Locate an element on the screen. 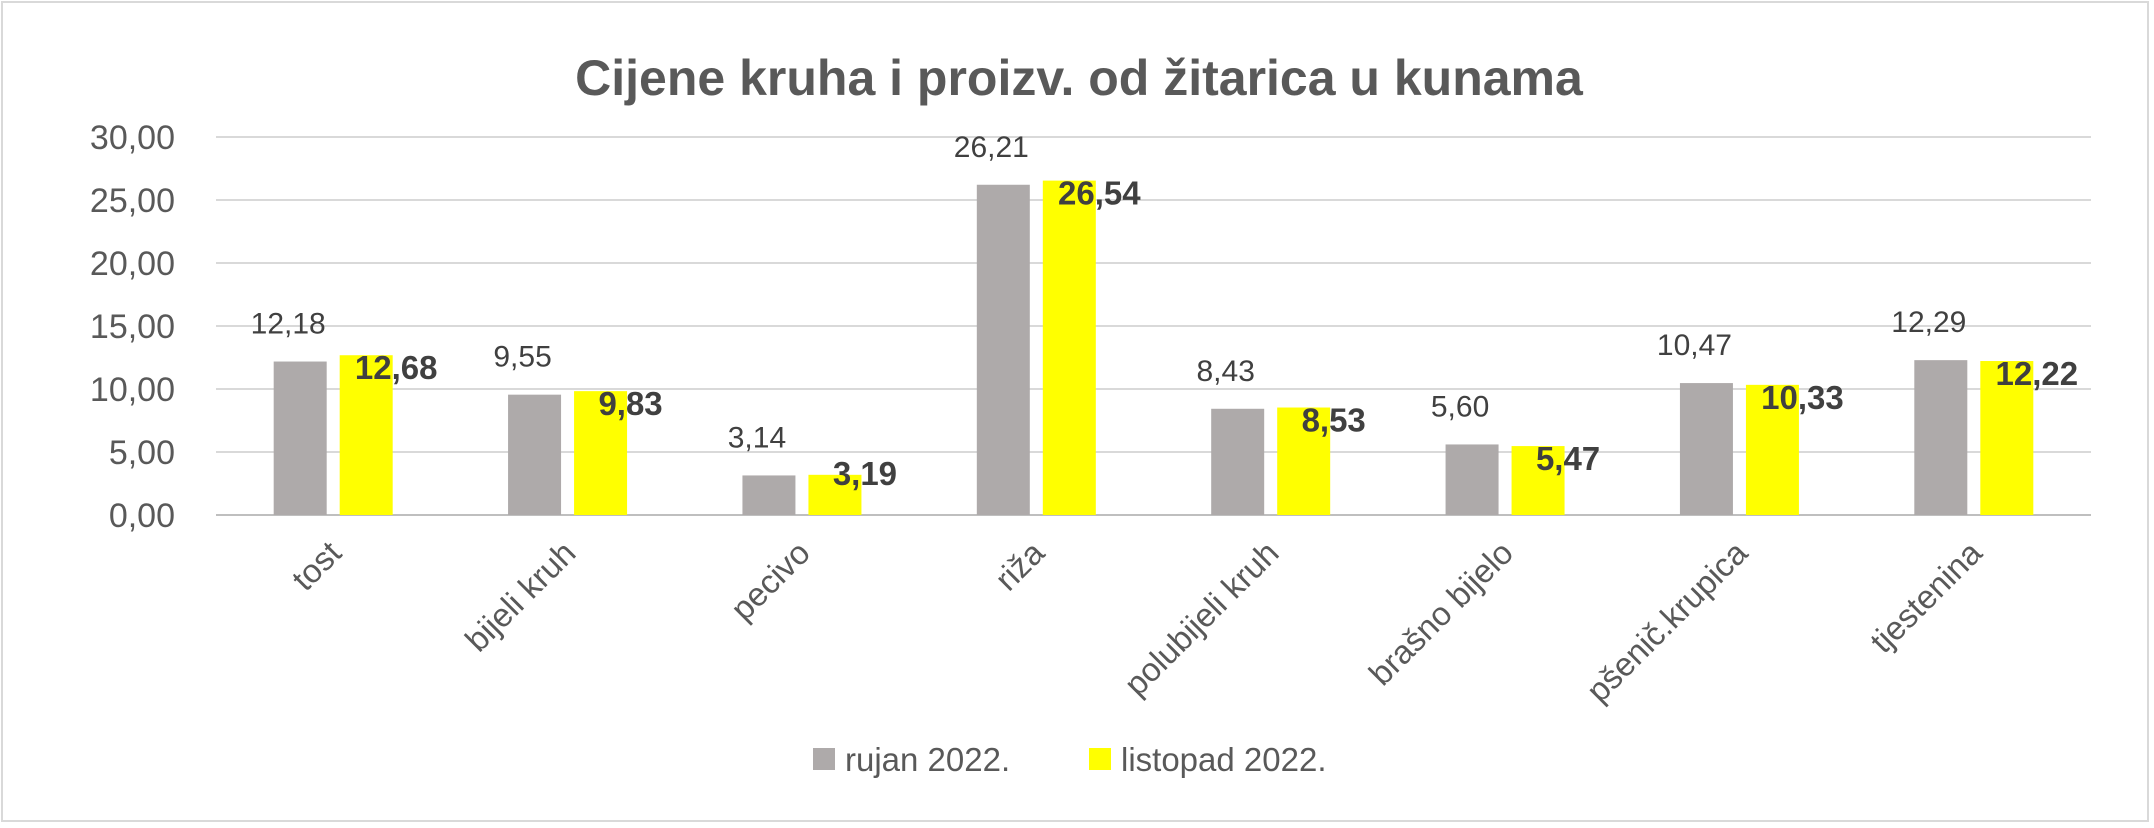 The height and width of the screenshot is (828, 2154). data-label-listopad: 26,54 is located at coordinates (1099, 193).